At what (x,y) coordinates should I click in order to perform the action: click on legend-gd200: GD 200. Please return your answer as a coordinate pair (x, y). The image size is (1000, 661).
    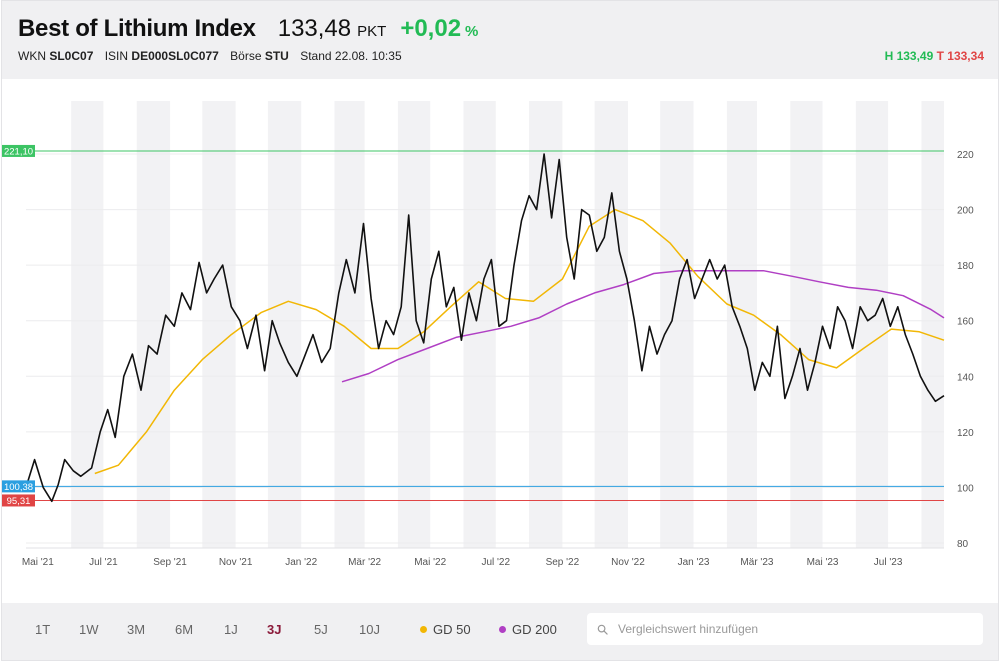
    Looking at the image, I should click on (528, 629).